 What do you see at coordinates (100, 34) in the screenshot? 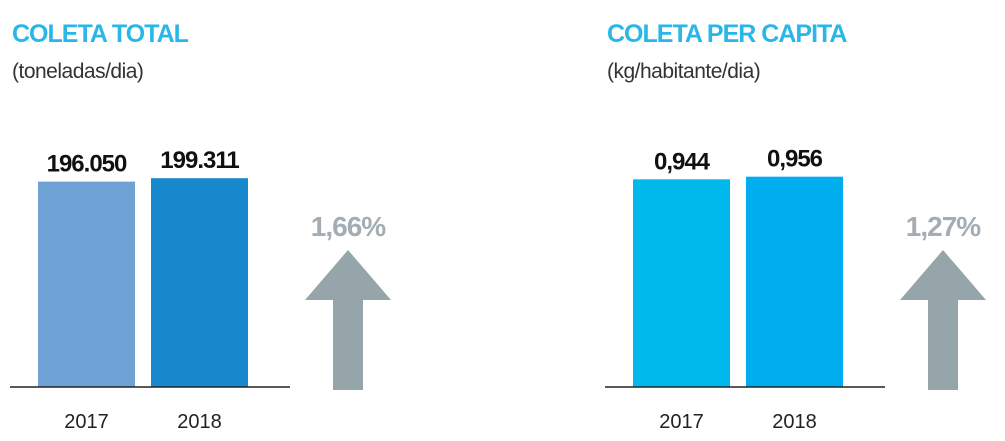
I see `chart-title: COLETA TOTAL` at bounding box center [100, 34].